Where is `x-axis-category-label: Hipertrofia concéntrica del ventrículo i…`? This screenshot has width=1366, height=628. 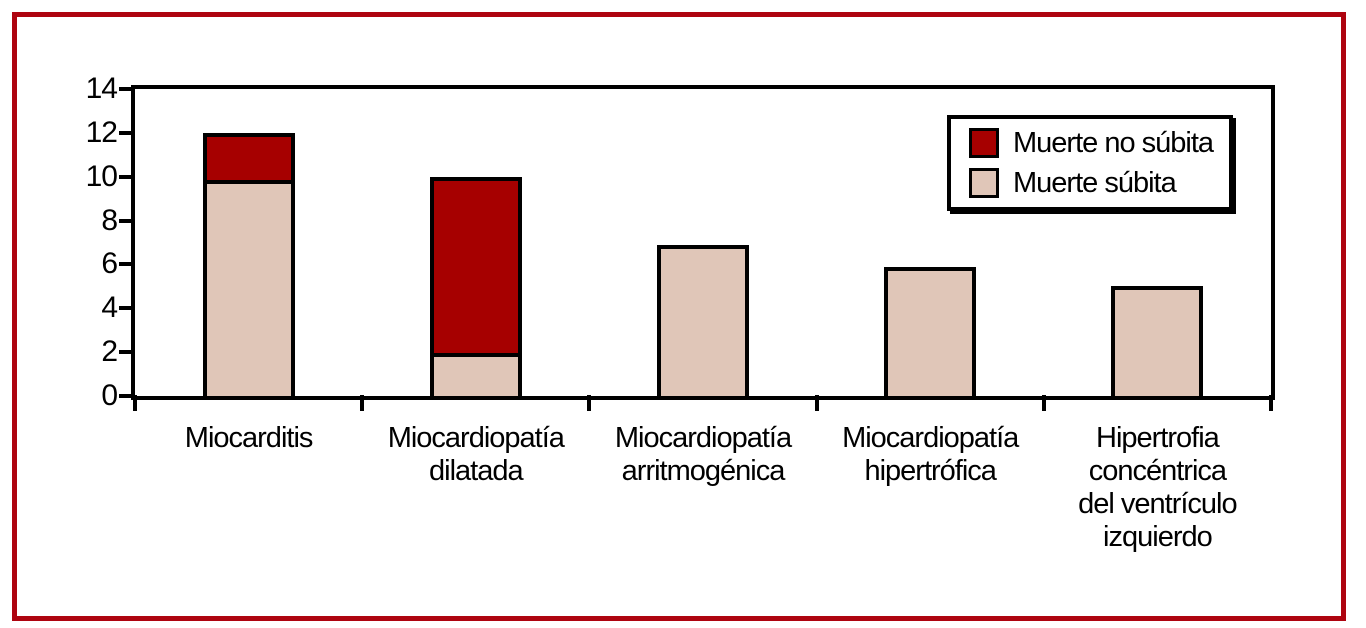
x-axis-category-label: Hipertrofia concéntrica del ventrículo i… is located at coordinates (1158, 487).